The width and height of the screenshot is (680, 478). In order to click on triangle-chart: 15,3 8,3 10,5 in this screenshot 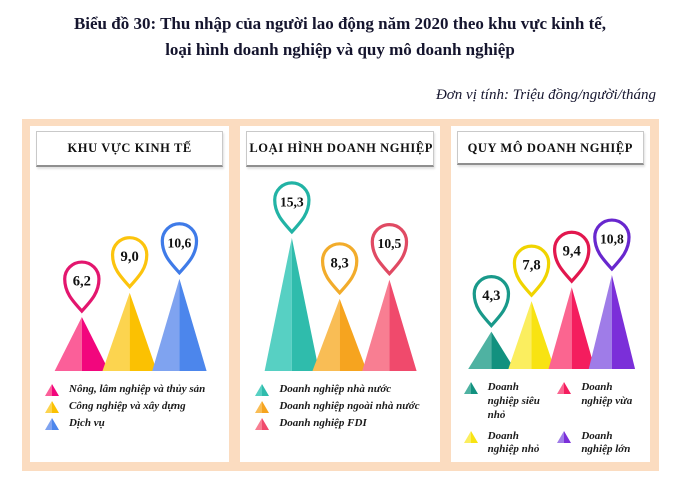, I will do `click(339, 273)`.